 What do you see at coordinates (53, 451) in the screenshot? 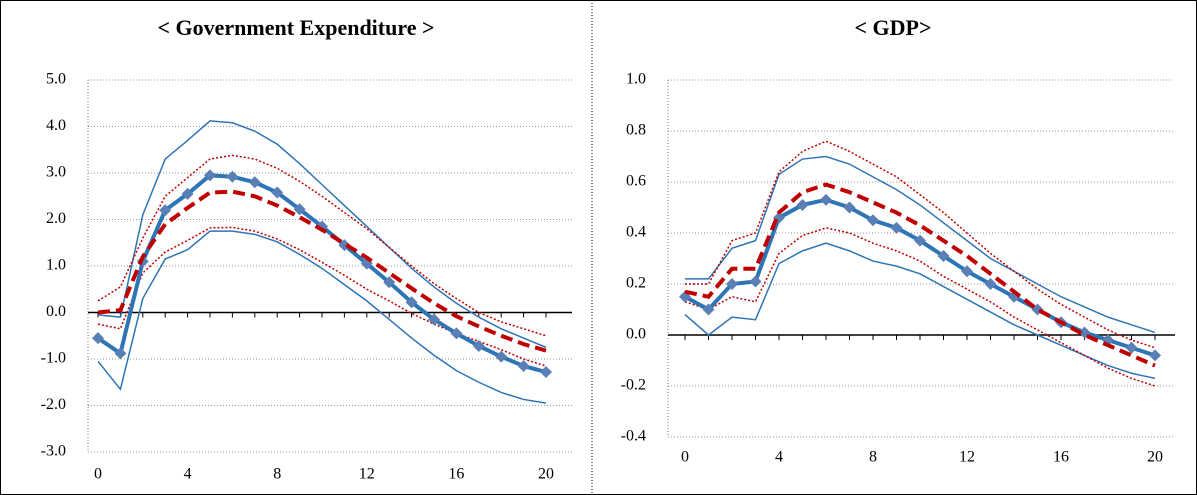
I see `y-tick-label: -3.0` at bounding box center [53, 451].